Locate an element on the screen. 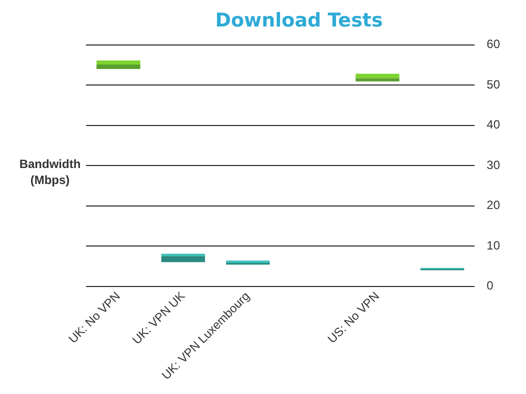  y-tick-label: 10 is located at coordinates (493, 245).